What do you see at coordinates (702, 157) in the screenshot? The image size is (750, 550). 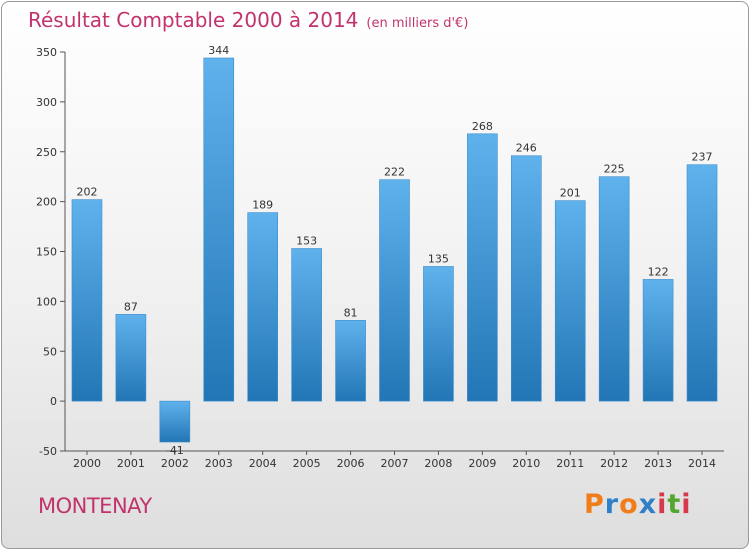 I see `data-label: 237` at bounding box center [702, 157].